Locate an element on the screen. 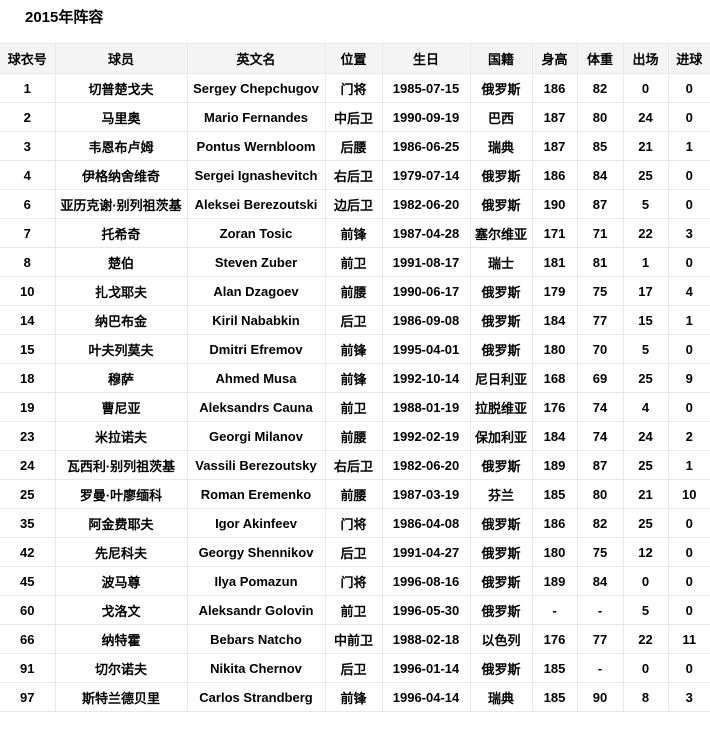 The image size is (710, 737). column-header-number: 球衣号 is located at coordinates (28, 58).